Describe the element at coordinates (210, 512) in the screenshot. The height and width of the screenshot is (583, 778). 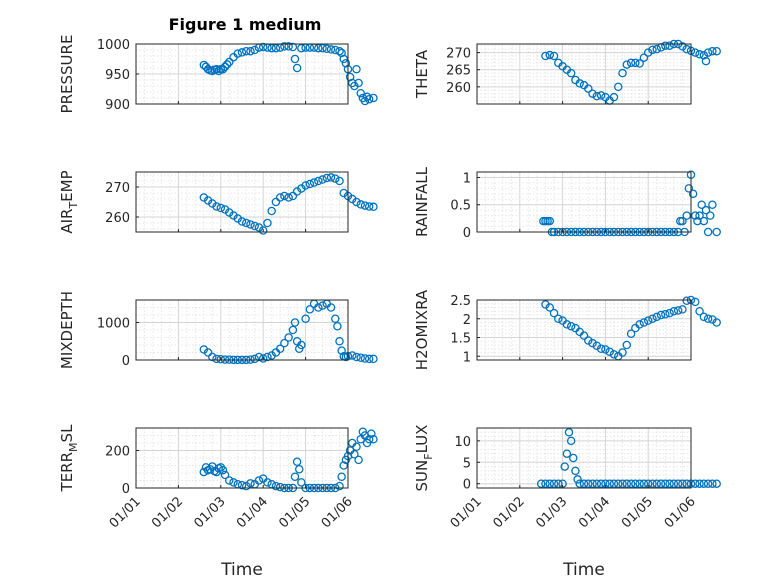
I see `x-tick-label: 01/03` at that location.